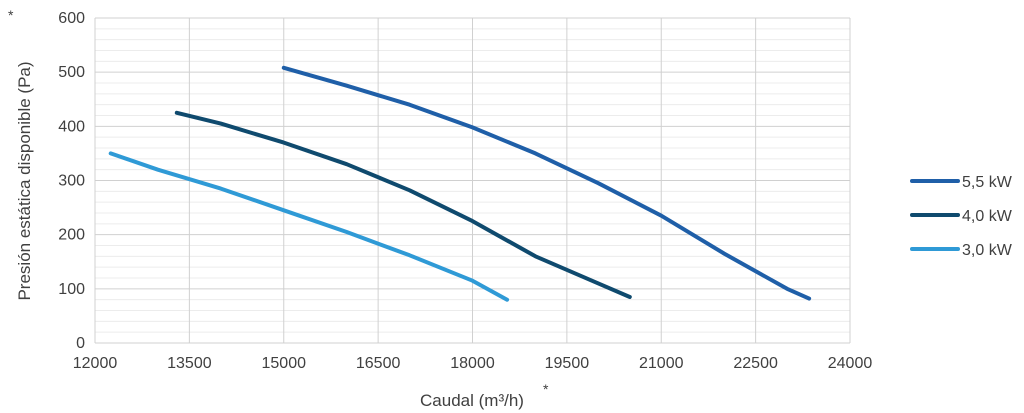  Describe the element at coordinates (71, 72) in the screenshot. I see `y-tick-label: 500` at that location.